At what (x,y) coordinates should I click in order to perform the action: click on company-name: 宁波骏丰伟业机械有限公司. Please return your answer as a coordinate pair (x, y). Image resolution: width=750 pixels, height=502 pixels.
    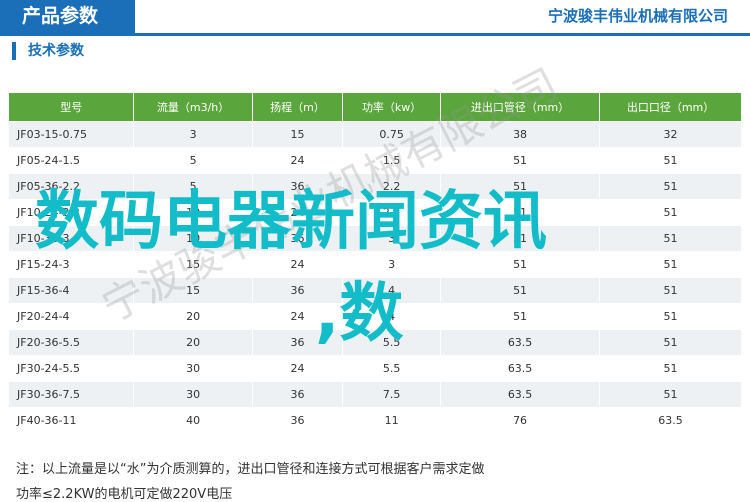
    Looking at the image, I should click on (637, 16).